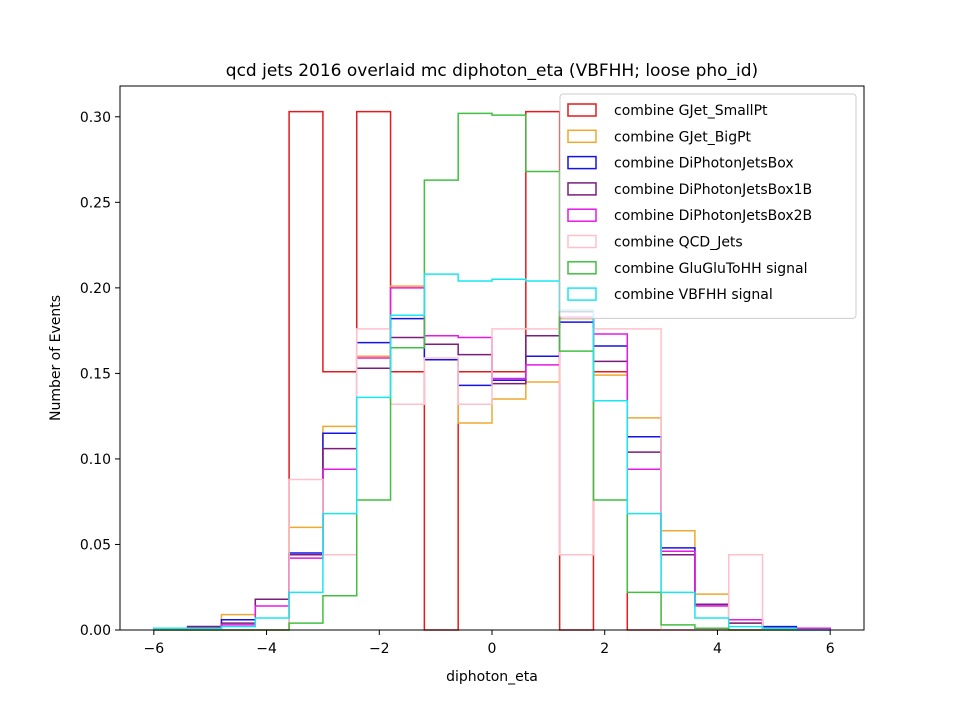 The width and height of the screenshot is (960, 720). I want to click on y-axis: 0.00 0.05 0.10 0.15 0.20 0.25 0.30, so click(100, 374).